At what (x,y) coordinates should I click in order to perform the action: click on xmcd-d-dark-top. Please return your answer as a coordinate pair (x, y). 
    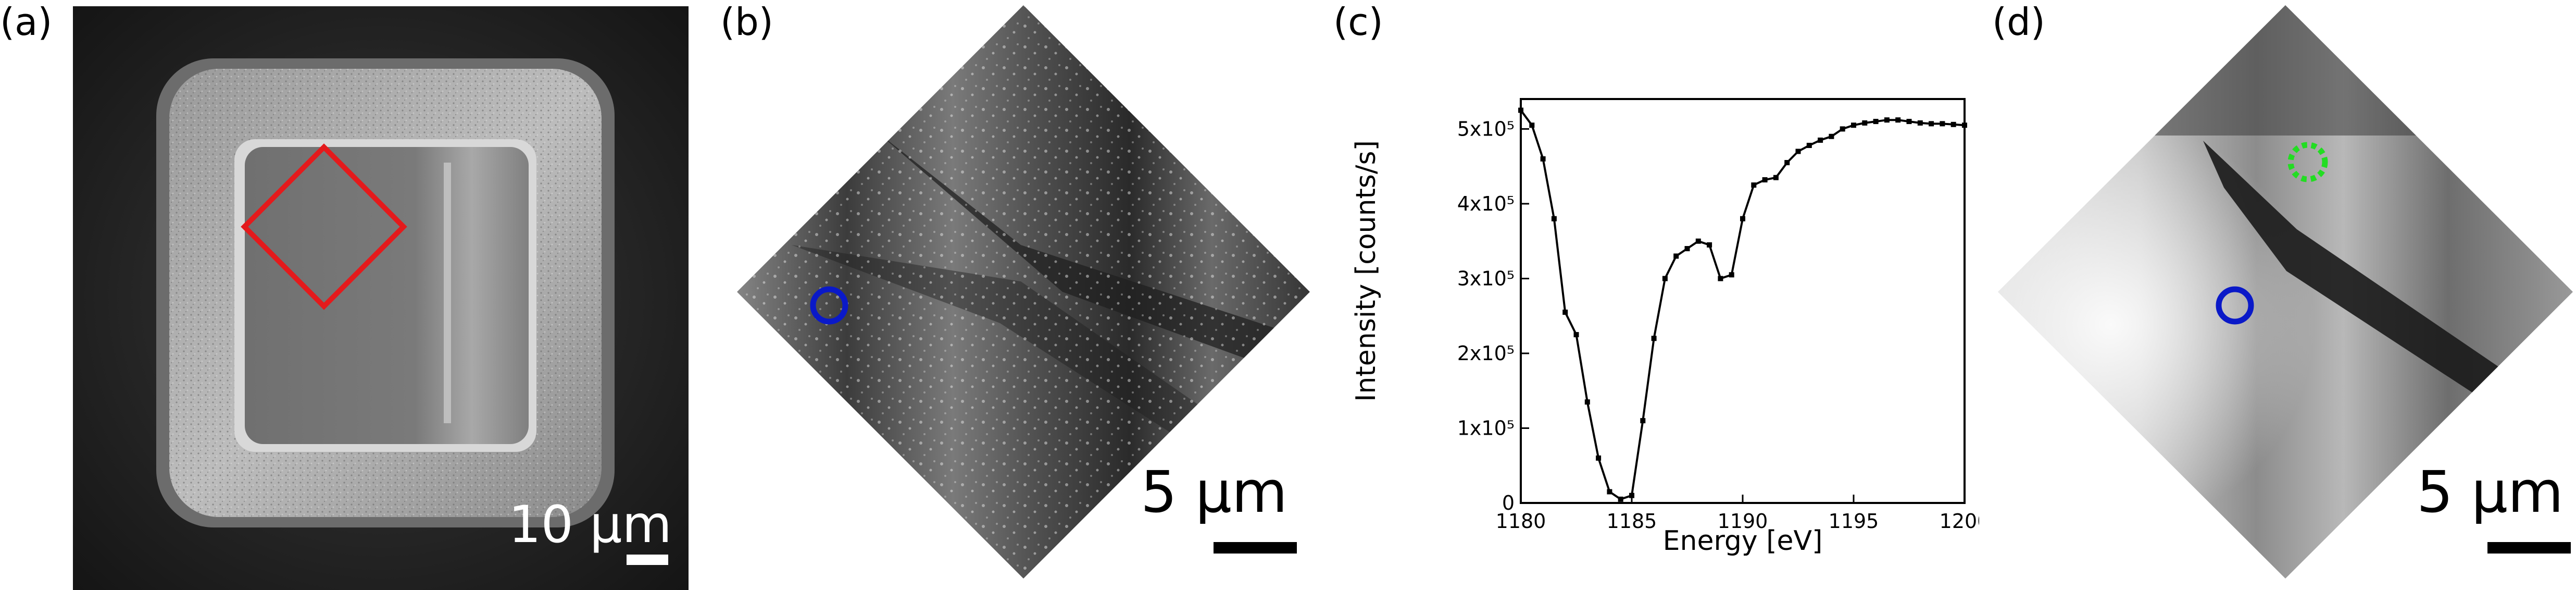
    Looking at the image, I should click on (2285, 70).